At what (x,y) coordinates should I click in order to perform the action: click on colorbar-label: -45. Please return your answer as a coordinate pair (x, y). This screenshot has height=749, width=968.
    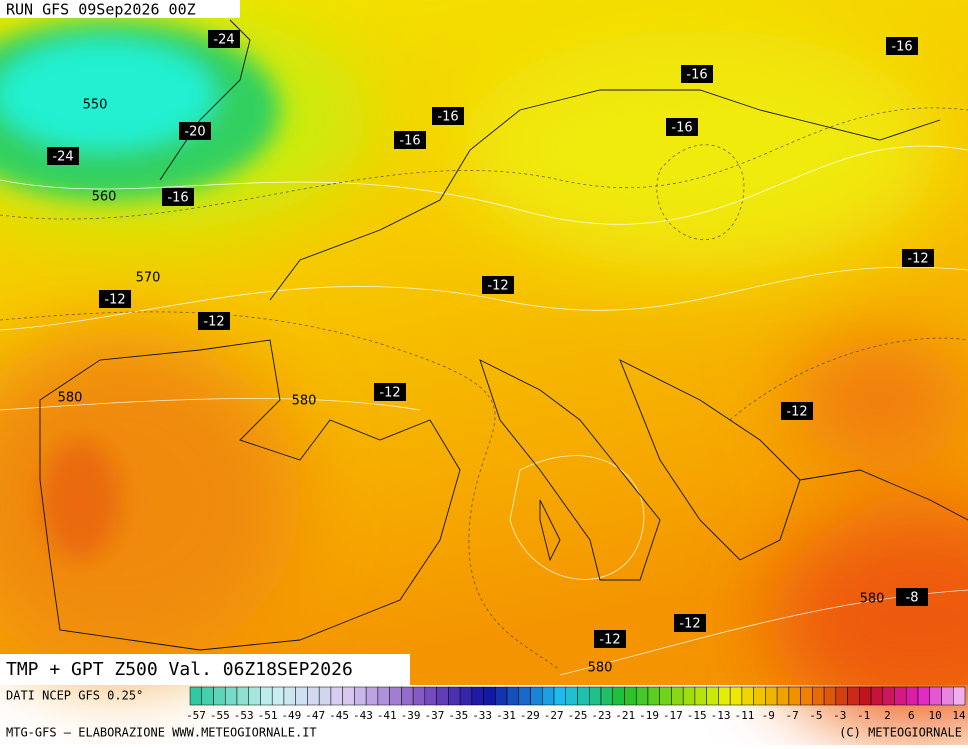
    Looking at the image, I should click on (339, 715).